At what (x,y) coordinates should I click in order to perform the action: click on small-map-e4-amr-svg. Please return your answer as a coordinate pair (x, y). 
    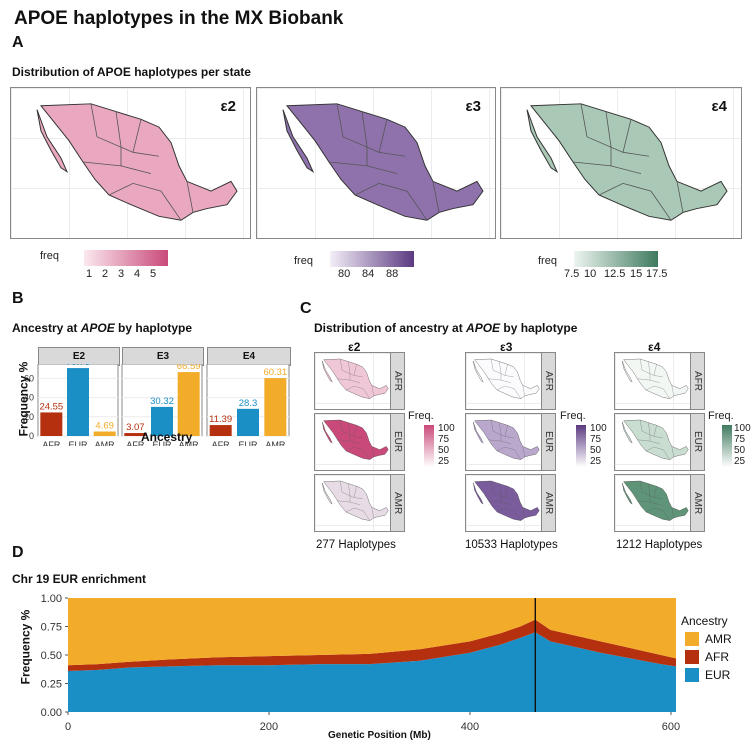
    Looking at the image, I should click on (655, 500).